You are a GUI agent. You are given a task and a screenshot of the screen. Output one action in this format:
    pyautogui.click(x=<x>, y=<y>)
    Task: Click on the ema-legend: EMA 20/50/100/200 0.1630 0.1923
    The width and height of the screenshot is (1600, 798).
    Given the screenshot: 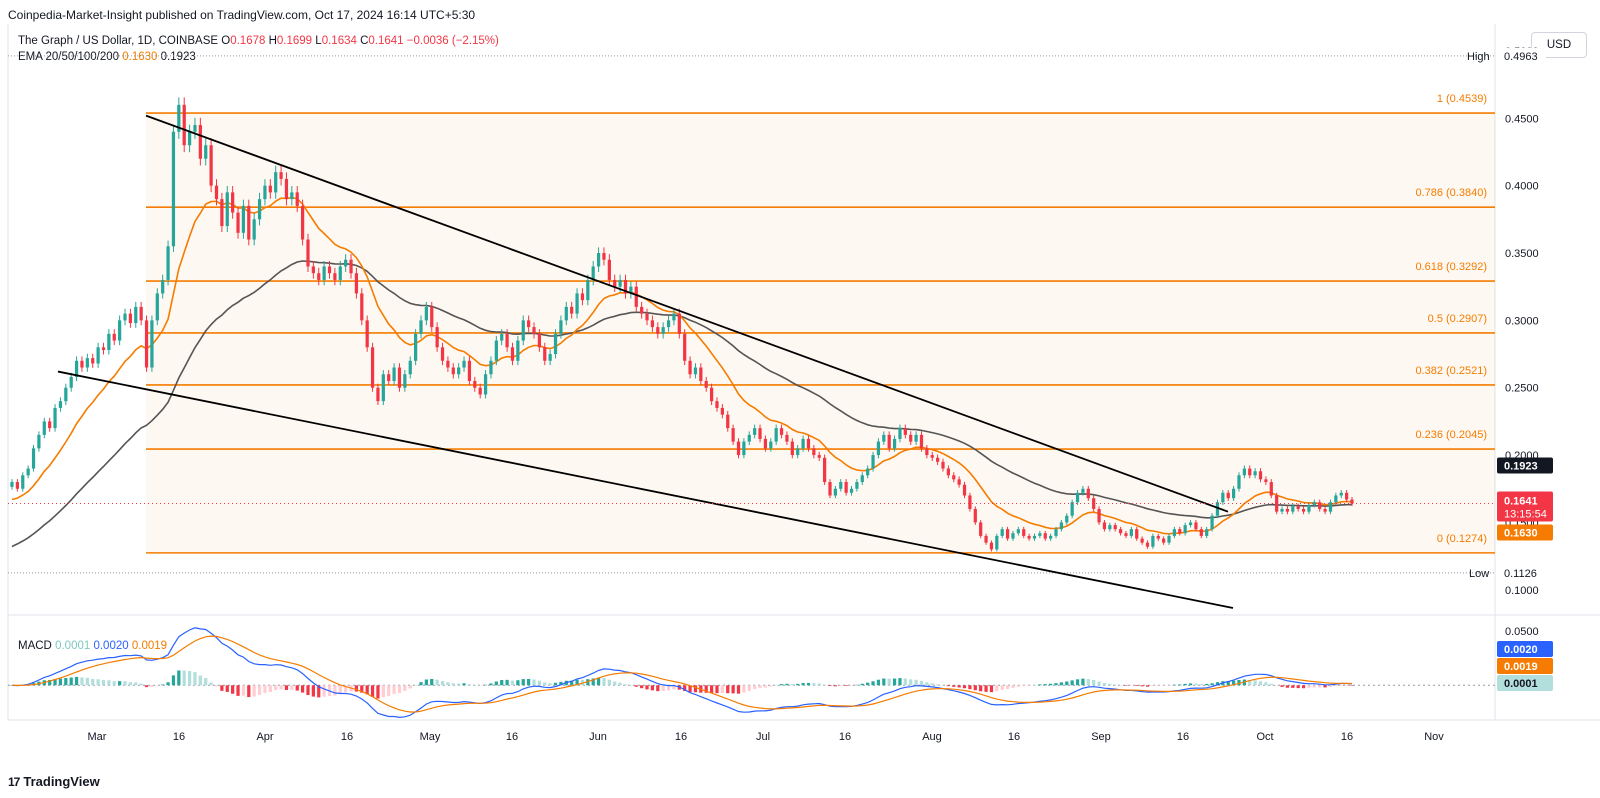 What is the action you would take?
    pyautogui.click(x=107, y=57)
    